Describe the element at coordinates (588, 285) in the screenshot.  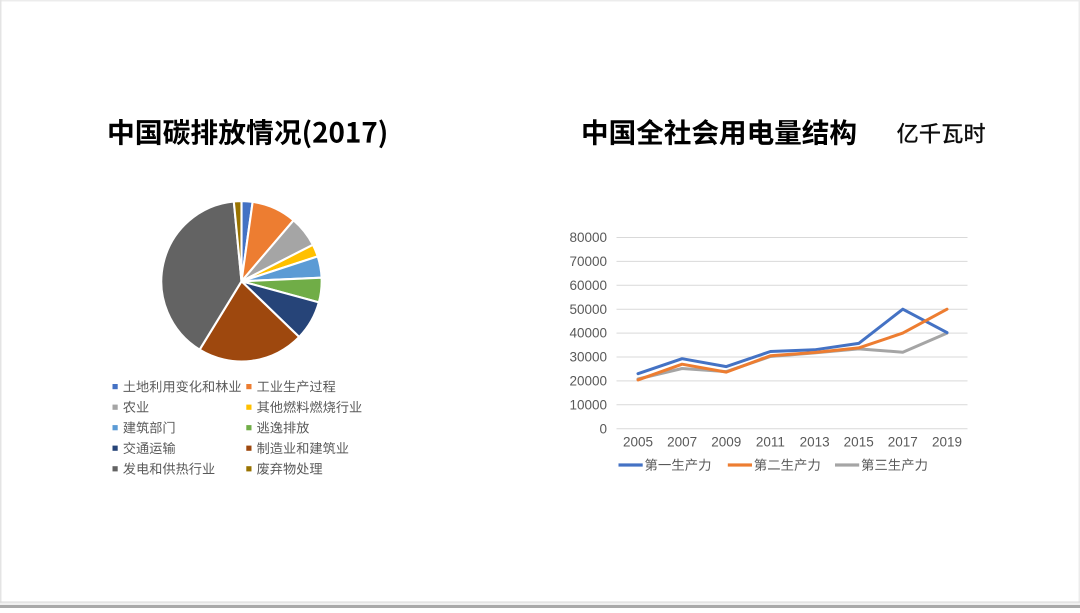
I see `svg-text: 60000` at that location.